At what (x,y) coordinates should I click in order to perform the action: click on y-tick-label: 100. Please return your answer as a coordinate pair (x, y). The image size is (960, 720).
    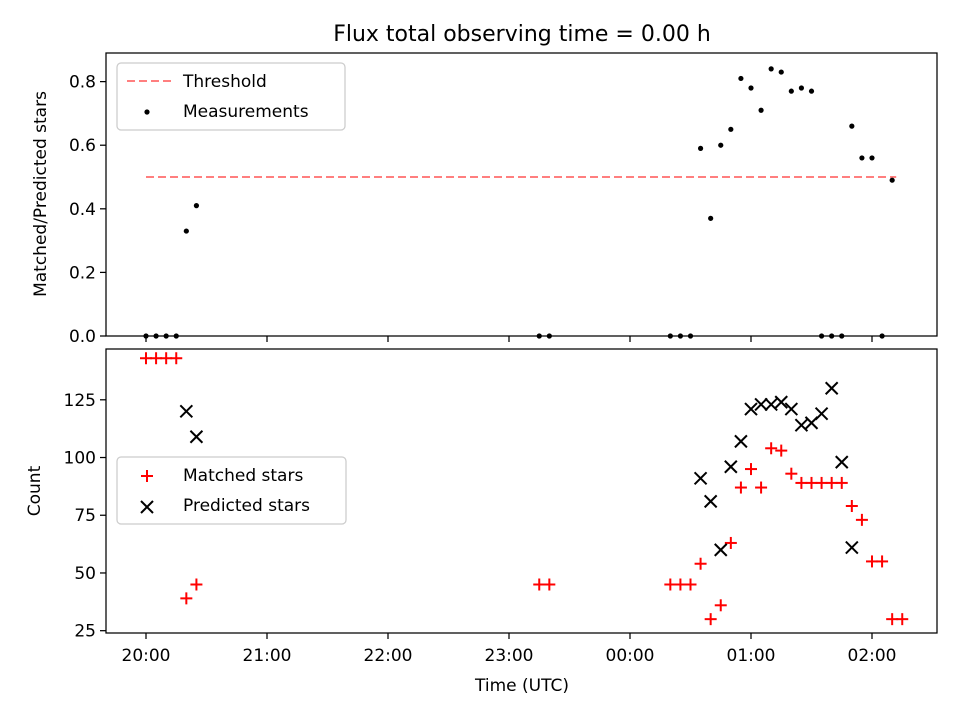
    Looking at the image, I should click on (80, 459).